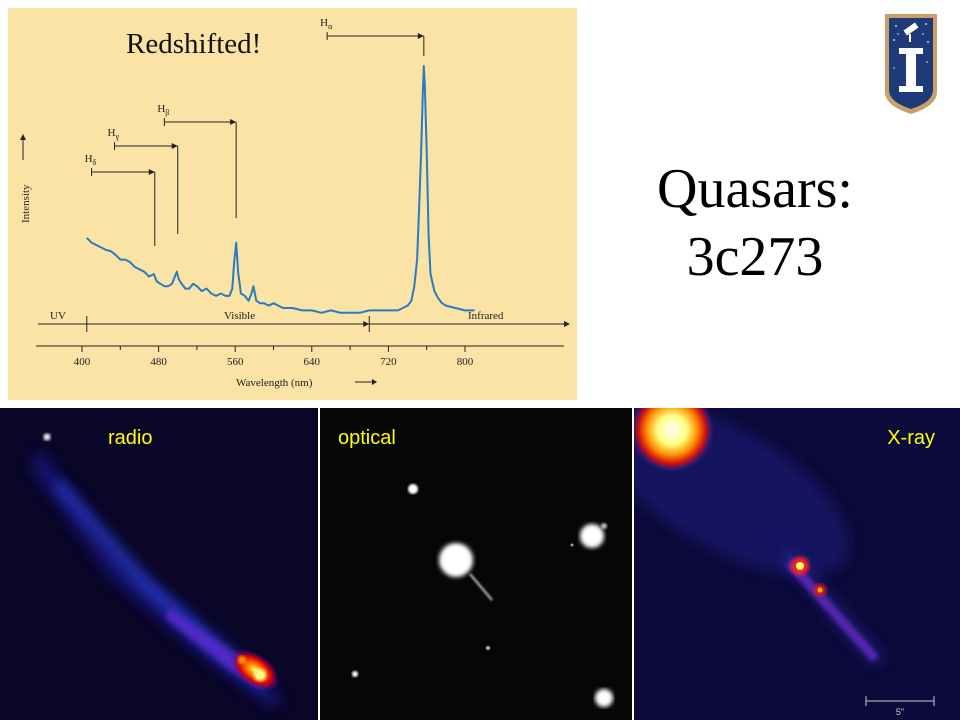 The width and height of the screenshot is (960, 720). Describe the element at coordinates (374, 382) in the screenshot. I see `x-axis-arrowhead` at that location.